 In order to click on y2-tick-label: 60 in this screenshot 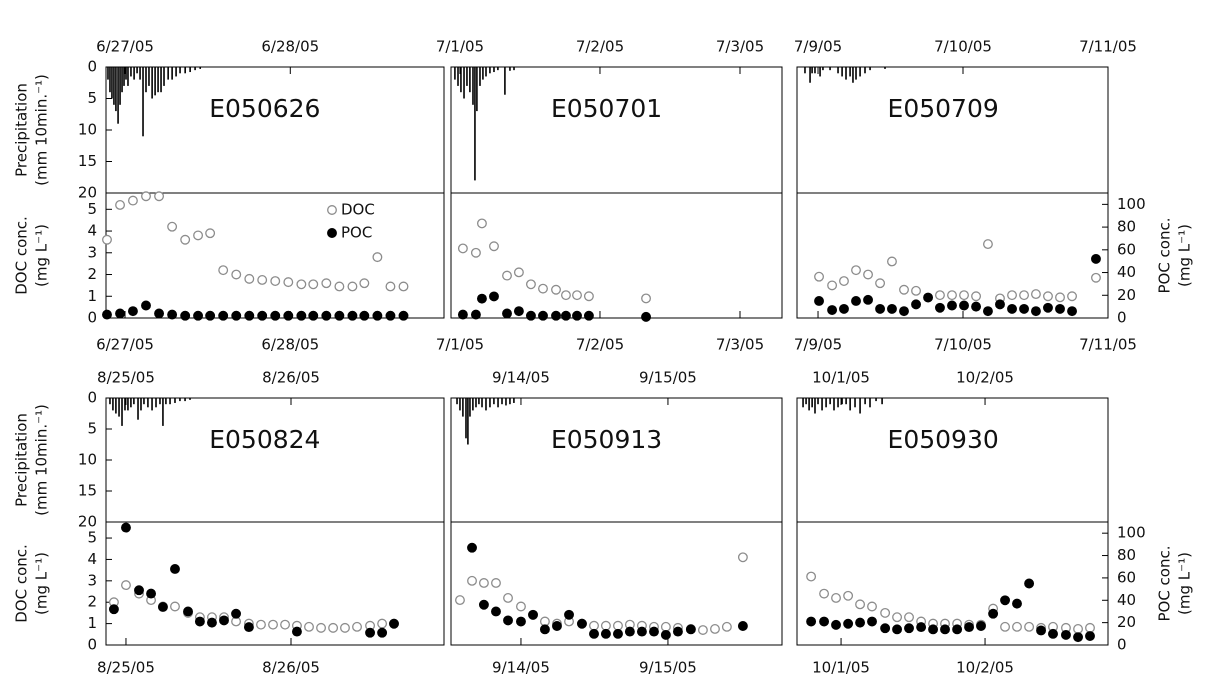, I will do `click(1126, 577)`.